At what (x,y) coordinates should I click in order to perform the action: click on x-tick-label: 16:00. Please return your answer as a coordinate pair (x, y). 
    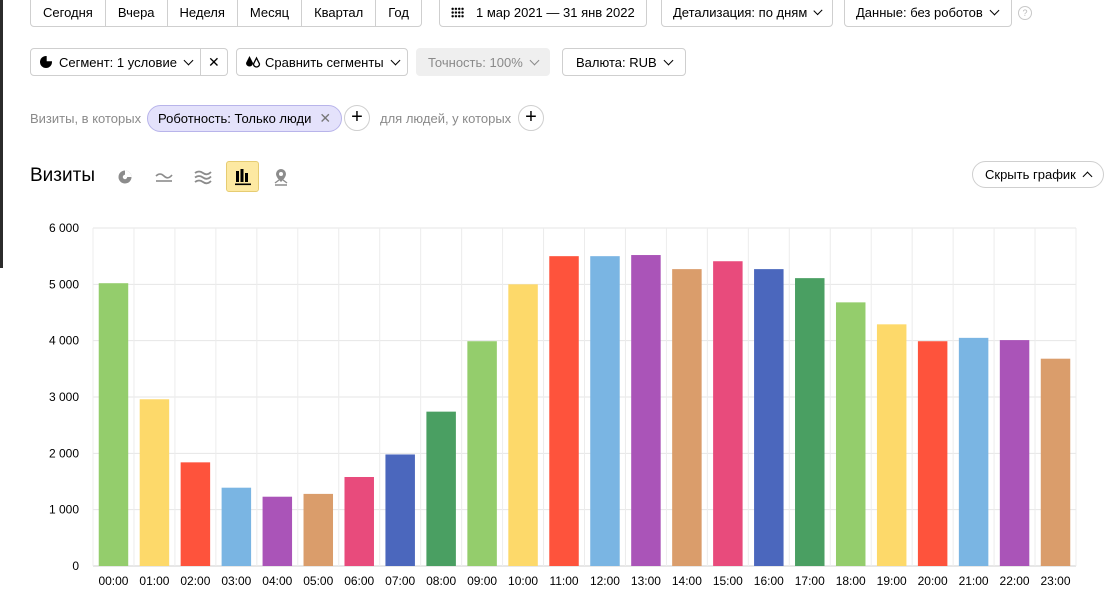
    Looking at the image, I should click on (769, 581).